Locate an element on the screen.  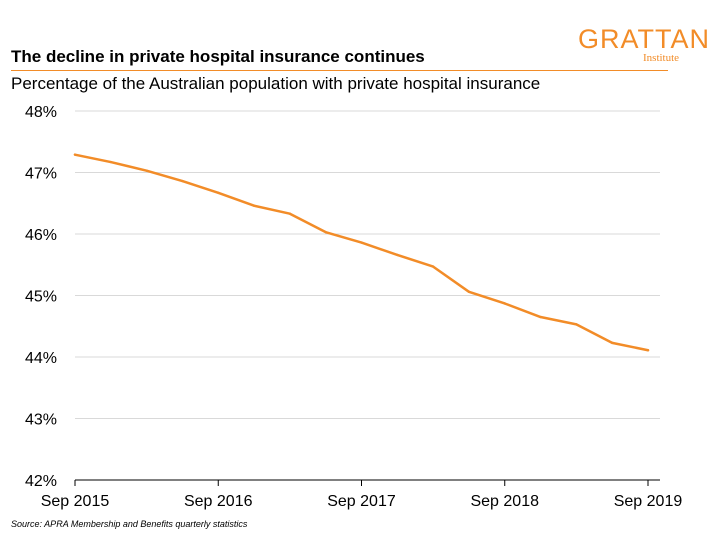
x-tick-label: Sep 2017 is located at coordinates (361, 501).